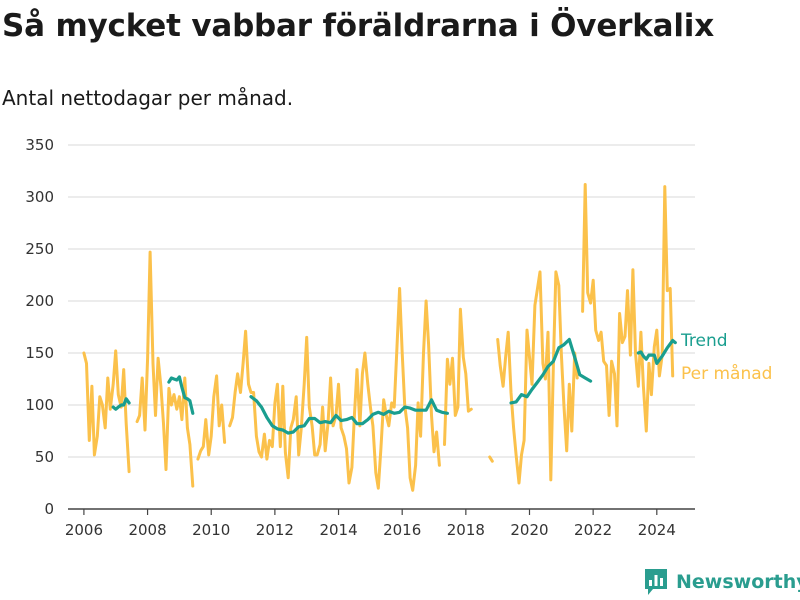 This screenshot has width=800, height=600. Describe the element at coordinates (84, 530) in the screenshot. I see `x-tick-label: 2006` at that location.